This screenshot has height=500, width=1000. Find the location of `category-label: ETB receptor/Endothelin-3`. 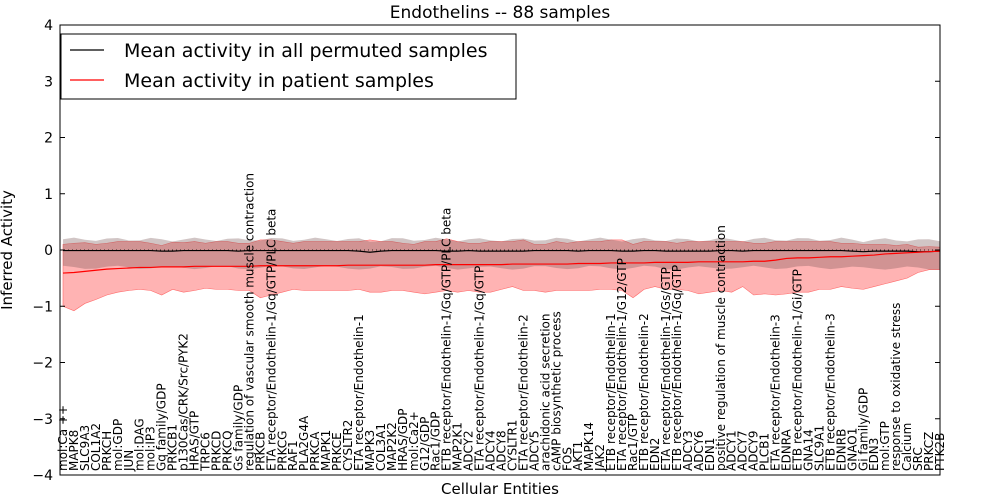

category-label: ETB receptor/Endothelin-3 is located at coordinates (830, 392).